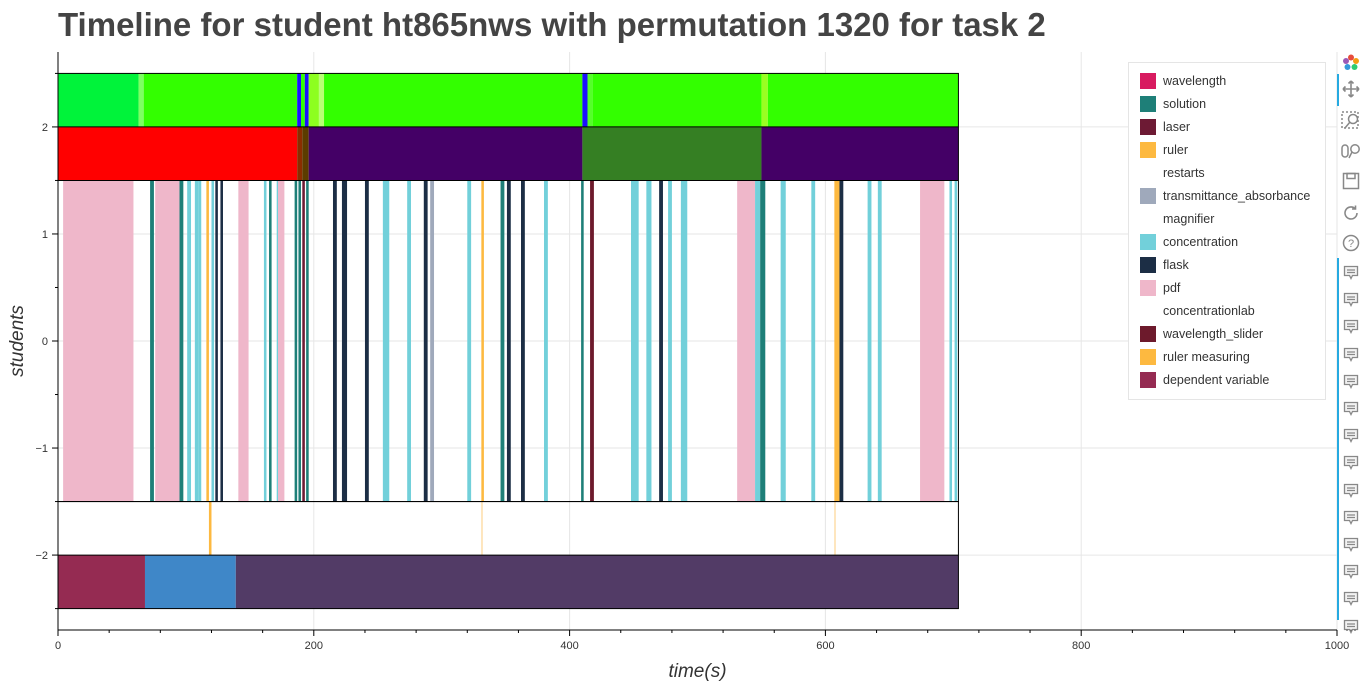 This screenshot has width=1366, height=683. Describe the element at coordinates (1351, 181) in the screenshot. I see `save-icon` at that location.